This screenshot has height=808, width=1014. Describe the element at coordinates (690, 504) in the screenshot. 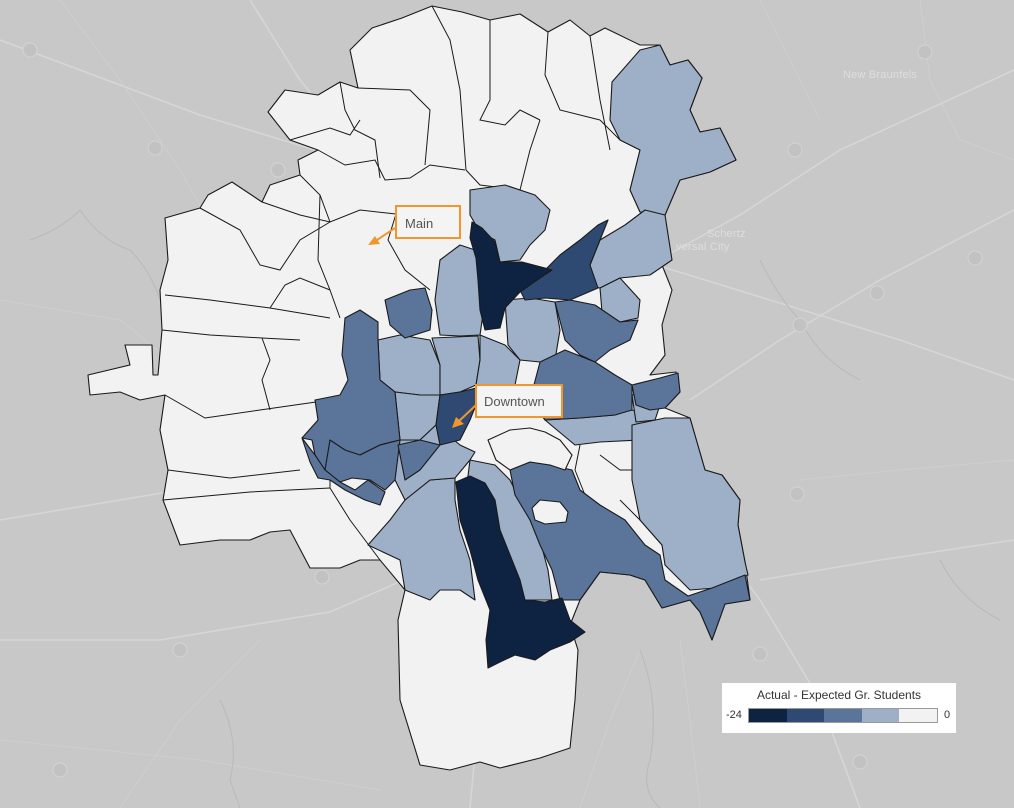

I see `zone-east-large` at that location.